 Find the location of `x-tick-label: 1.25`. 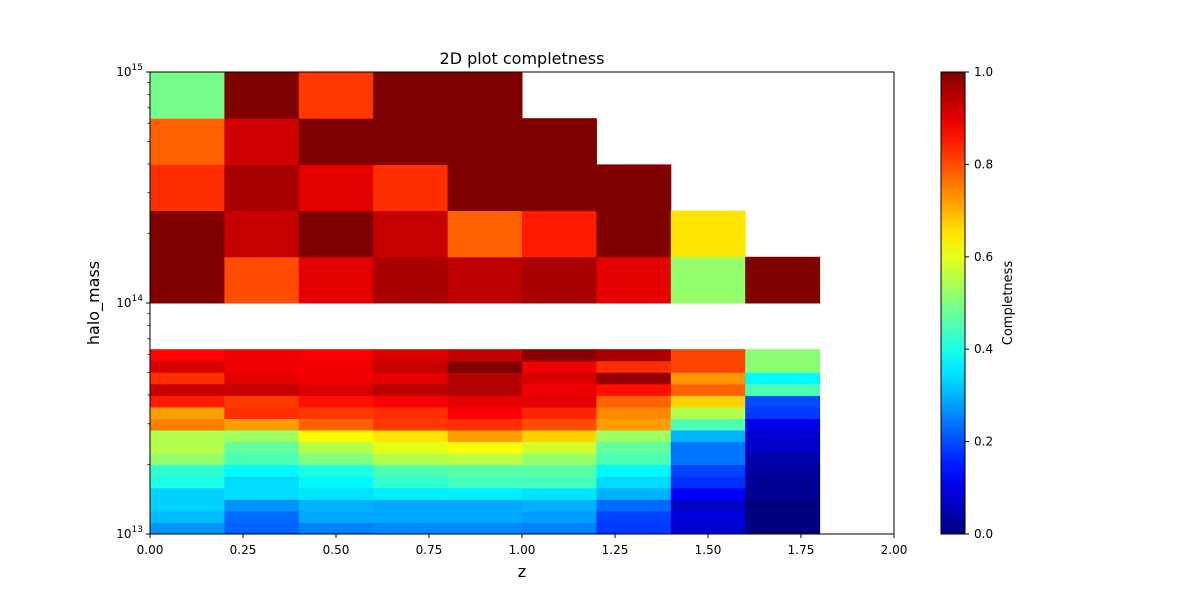

x-tick-label: 1.25 is located at coordinates (615, 550).